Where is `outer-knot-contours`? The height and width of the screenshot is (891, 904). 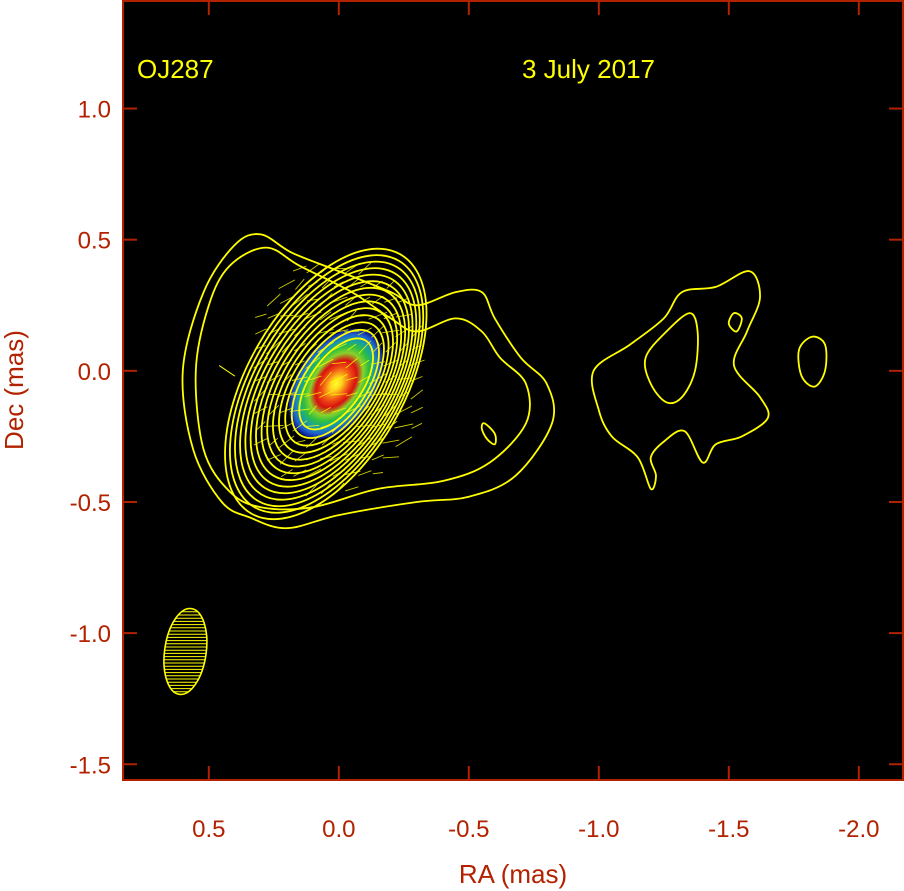
outer-knot-contours is located at coordinates (709, 380).